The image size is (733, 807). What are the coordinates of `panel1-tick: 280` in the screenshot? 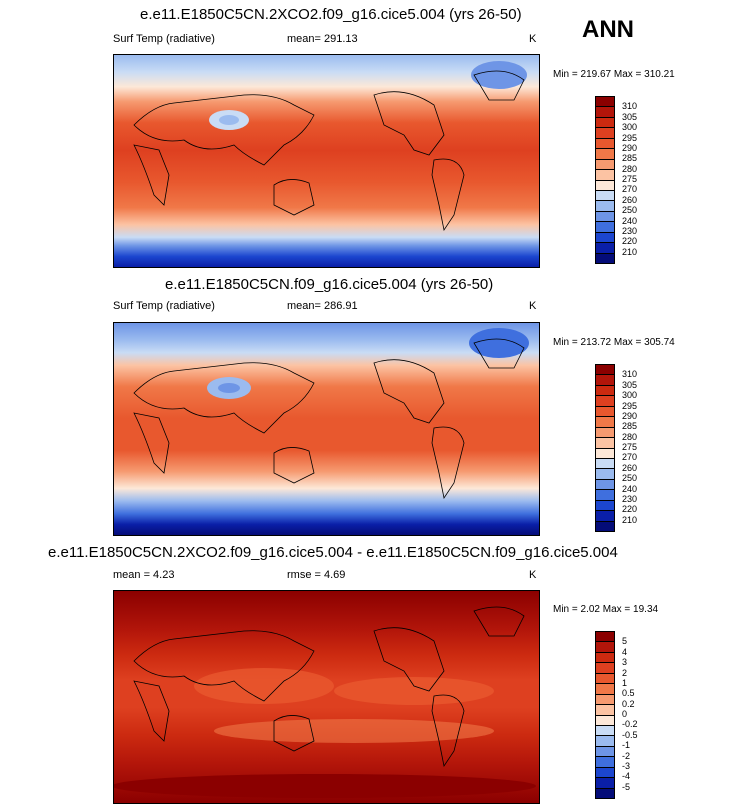 It's located at (630, 168).